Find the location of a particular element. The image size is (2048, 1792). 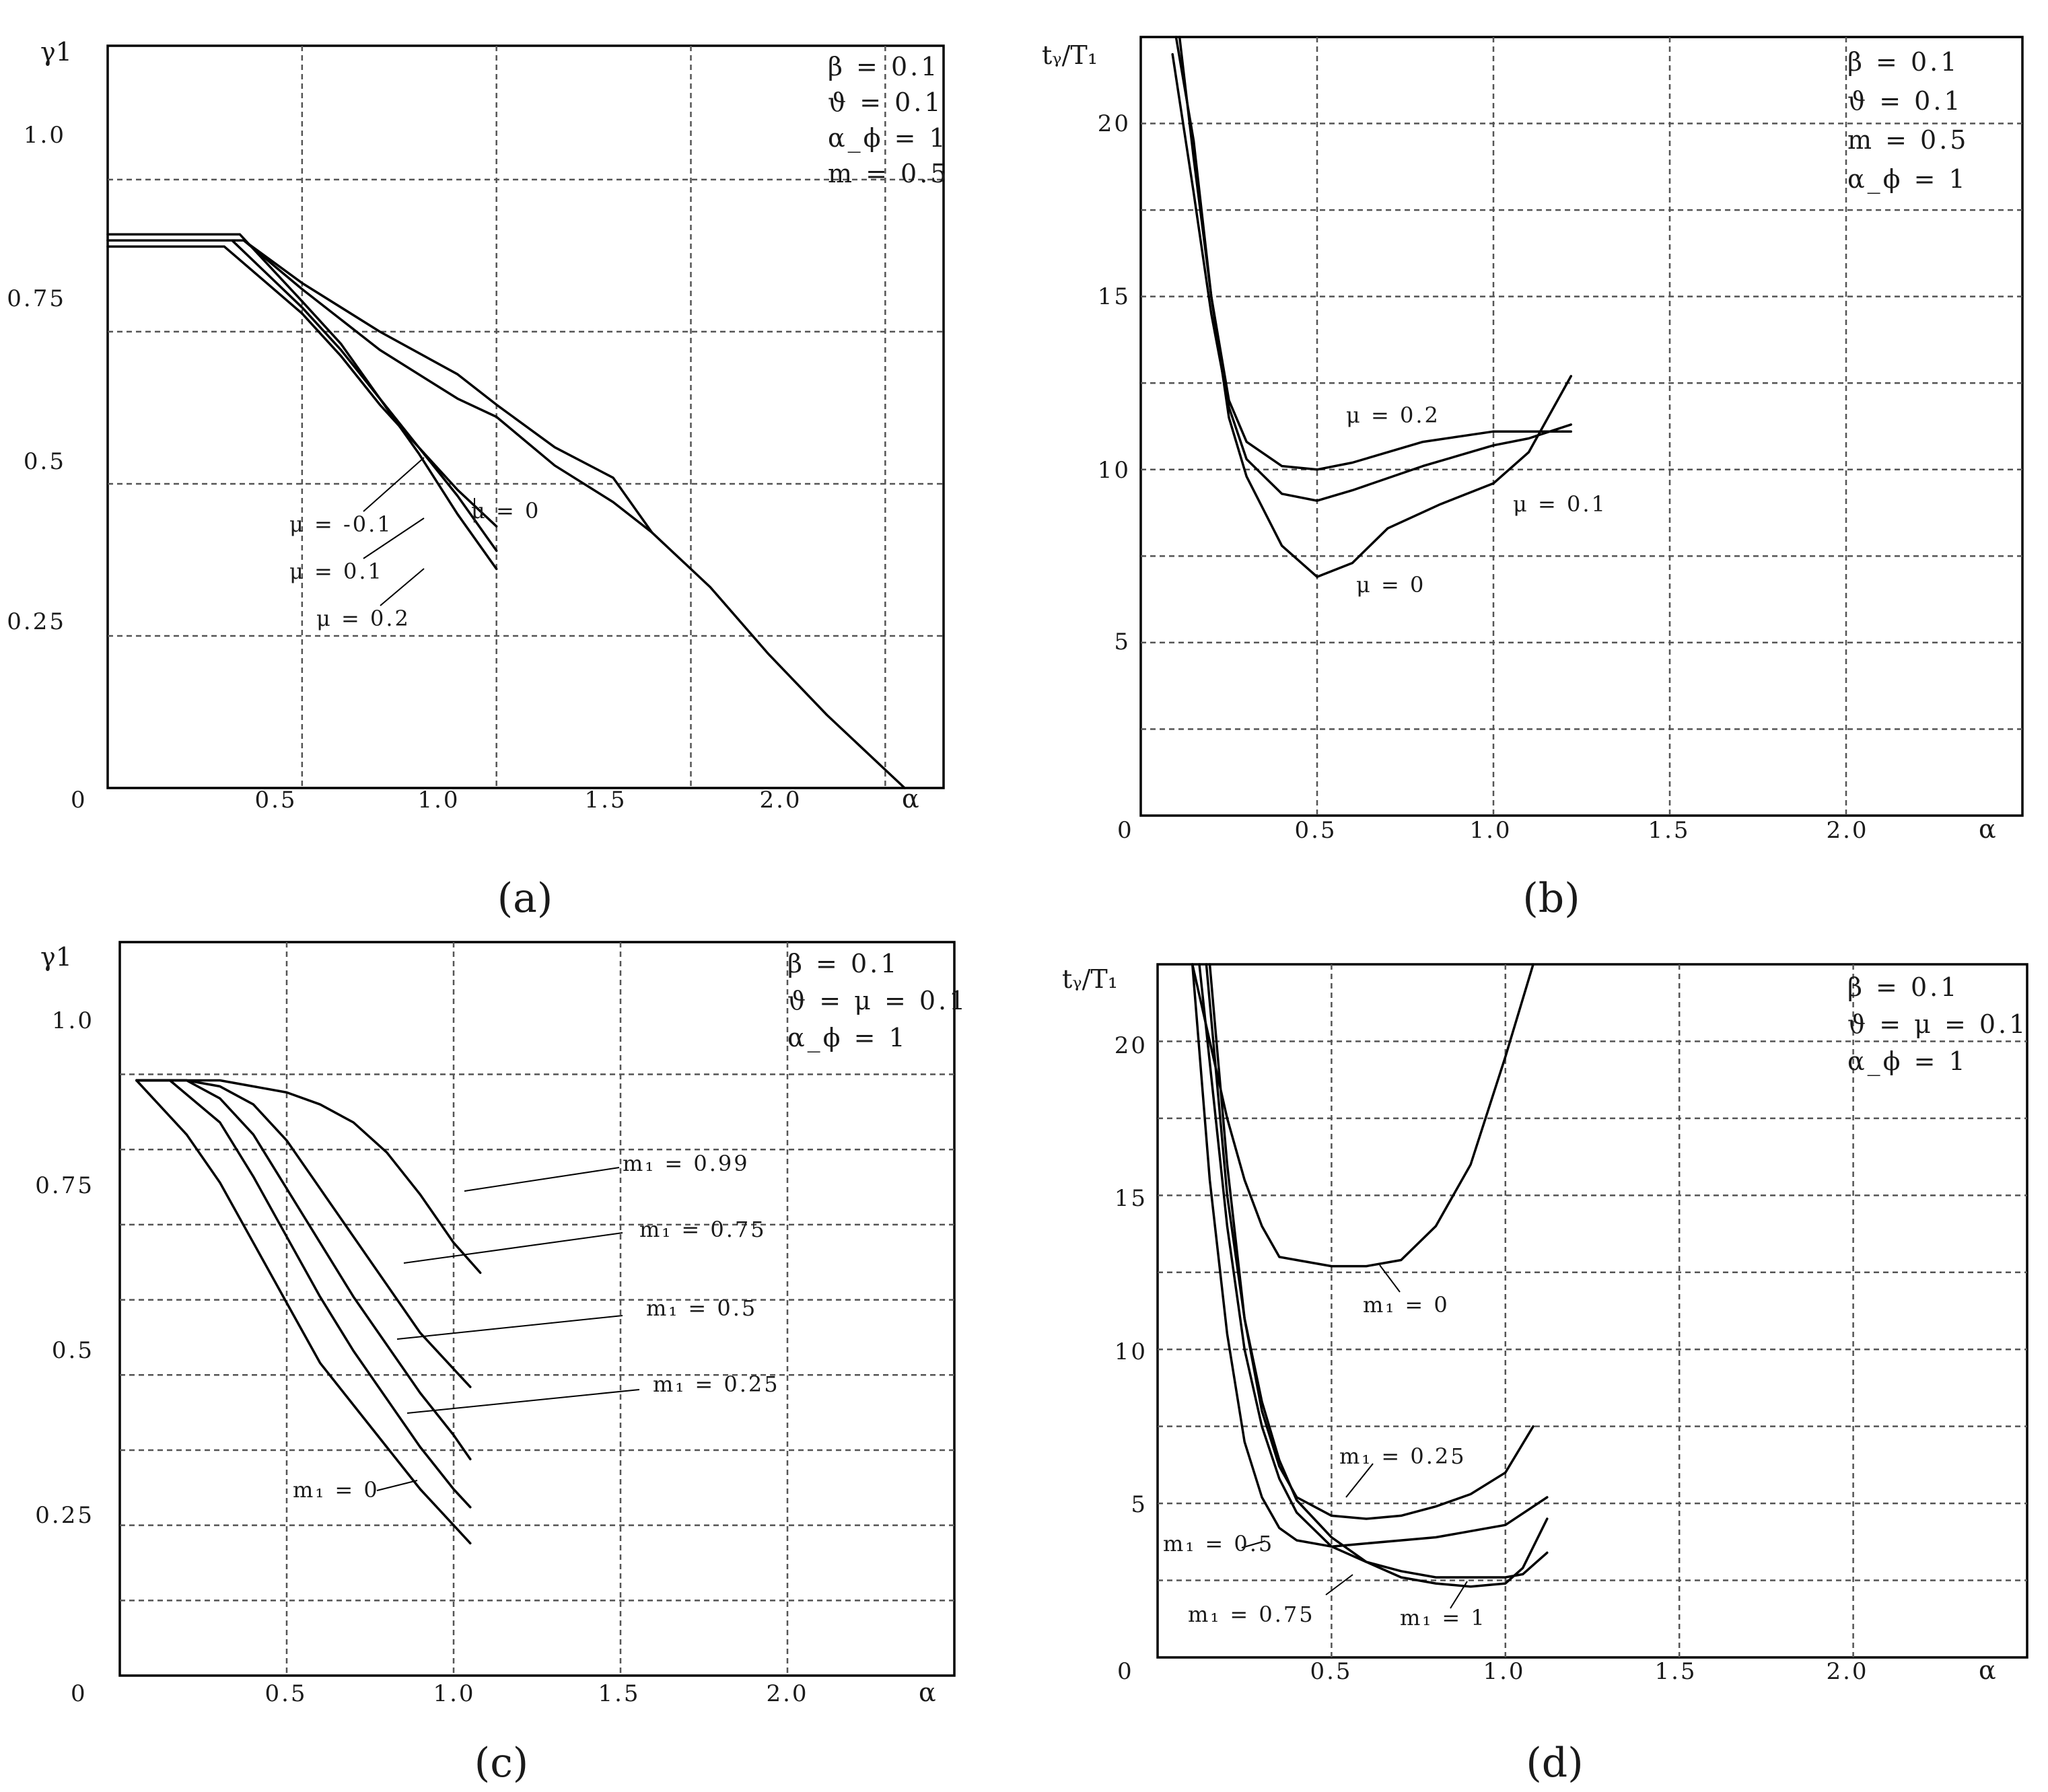

panel-d-ytick-1: 20 is located at coordinates (1131, 1045).